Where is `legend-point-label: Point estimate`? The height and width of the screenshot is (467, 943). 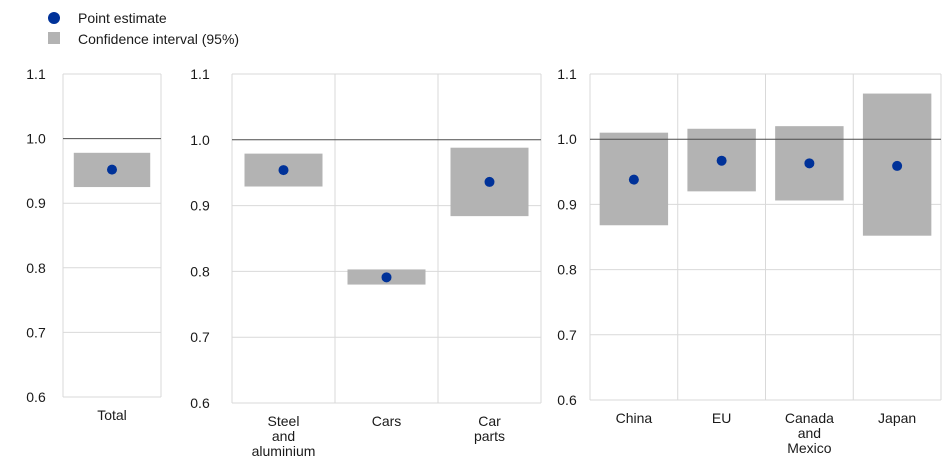 legend-point-label: Point estimate is located at coordinates (122, 18).